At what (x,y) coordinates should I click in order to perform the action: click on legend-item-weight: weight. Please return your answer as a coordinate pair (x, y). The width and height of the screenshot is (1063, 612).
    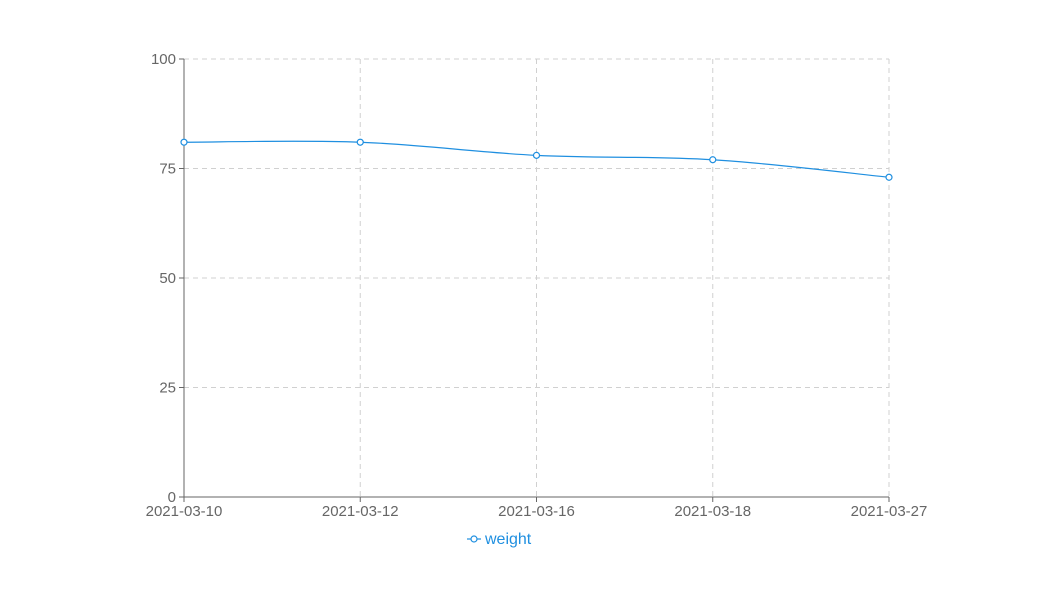
    Looking at the image, I should click on (499, 539).